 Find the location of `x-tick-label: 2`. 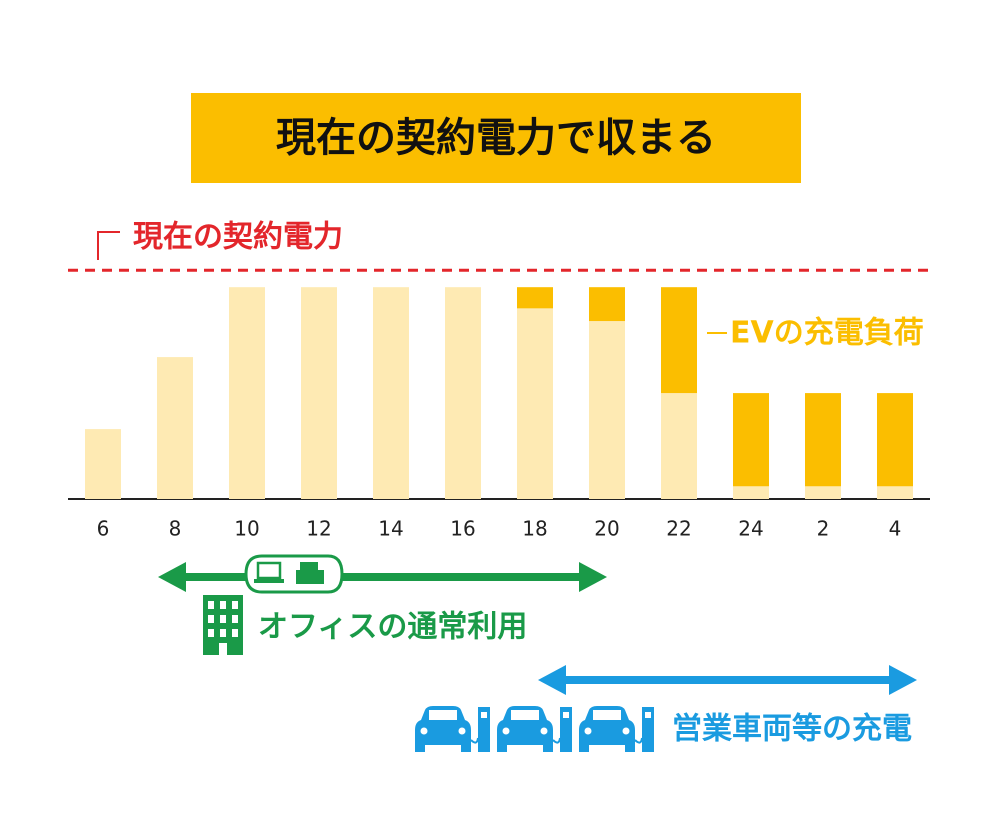

x-tick-label: 2 is located at coordinates (823, 529).